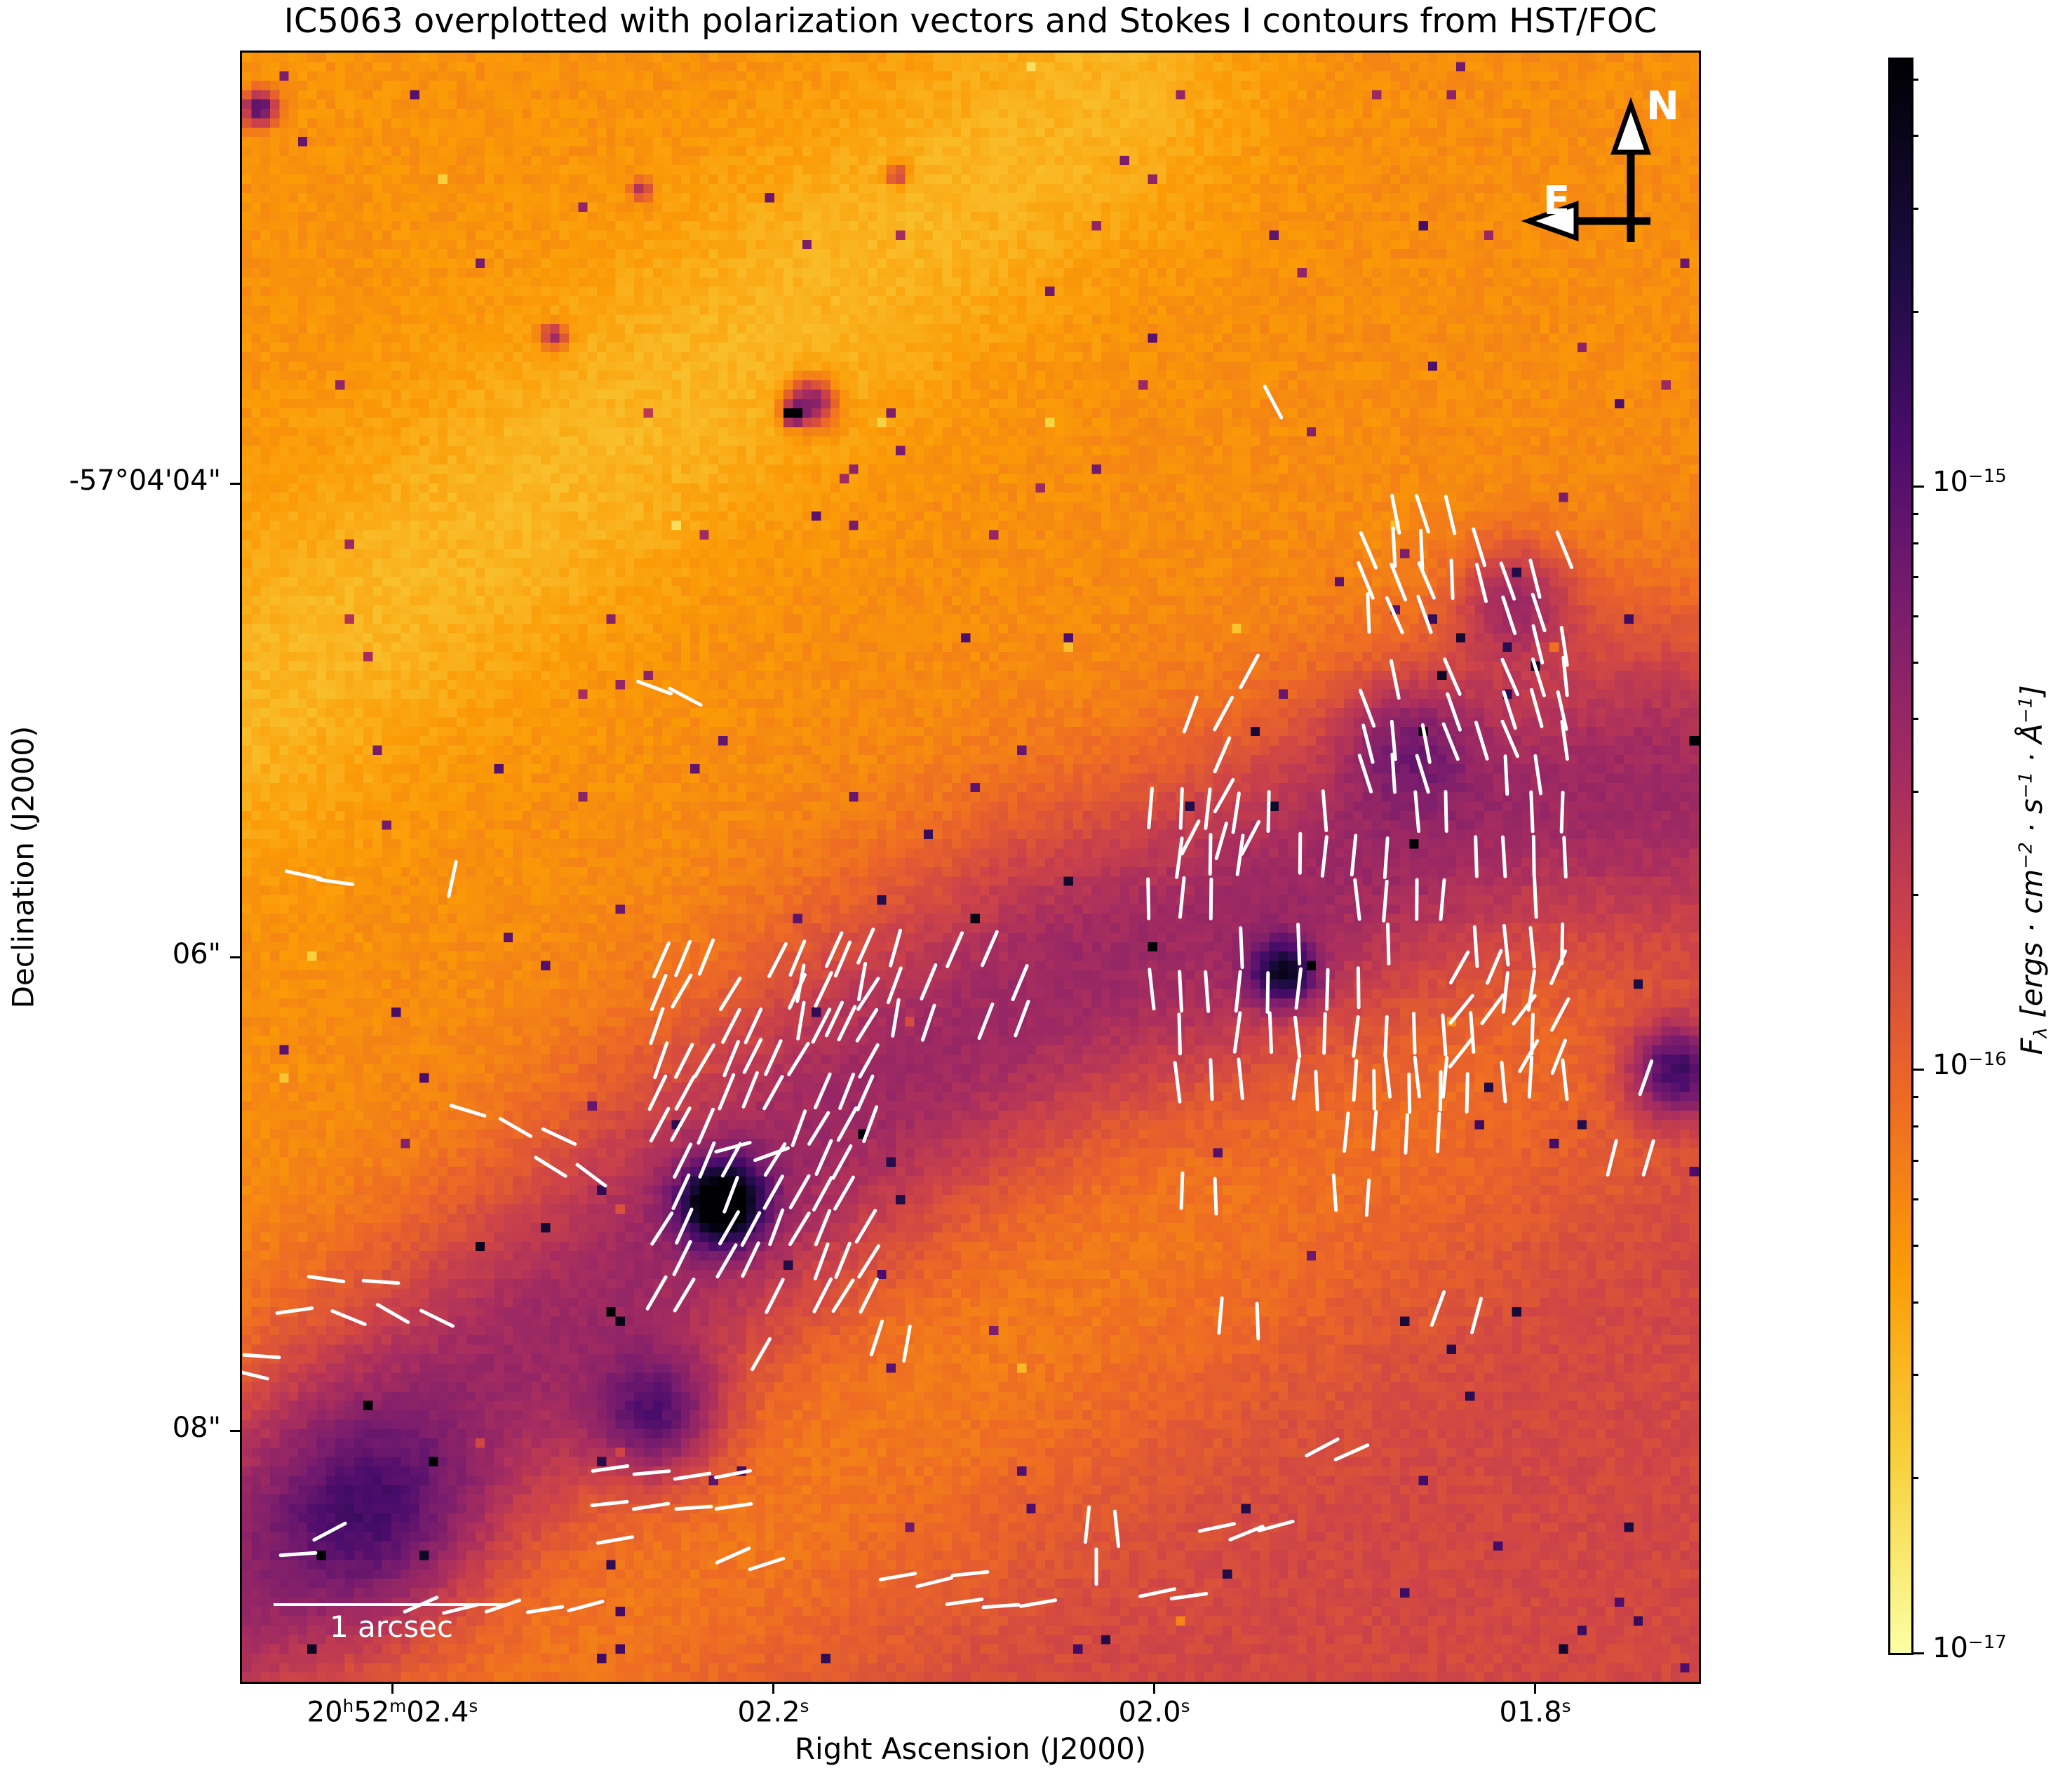 This screenshot has width=2072, height=1780. Describe the element at coordinates (1900, 856) in the screenshot. I see `colorbar` at that location.